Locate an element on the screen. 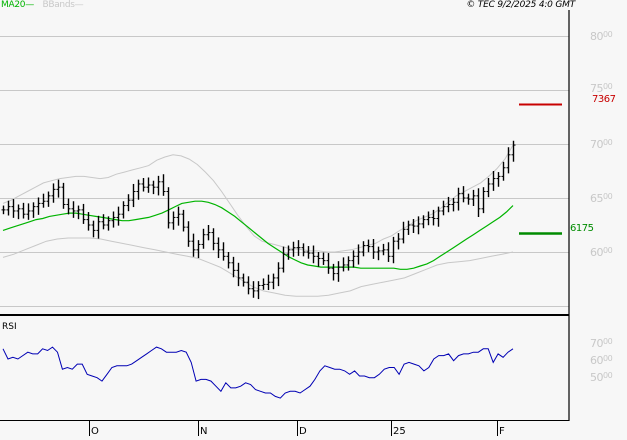 The width and height of the screenshot is (627, 440). legend-ma20: MA20— is located at coordinates (17, 5).